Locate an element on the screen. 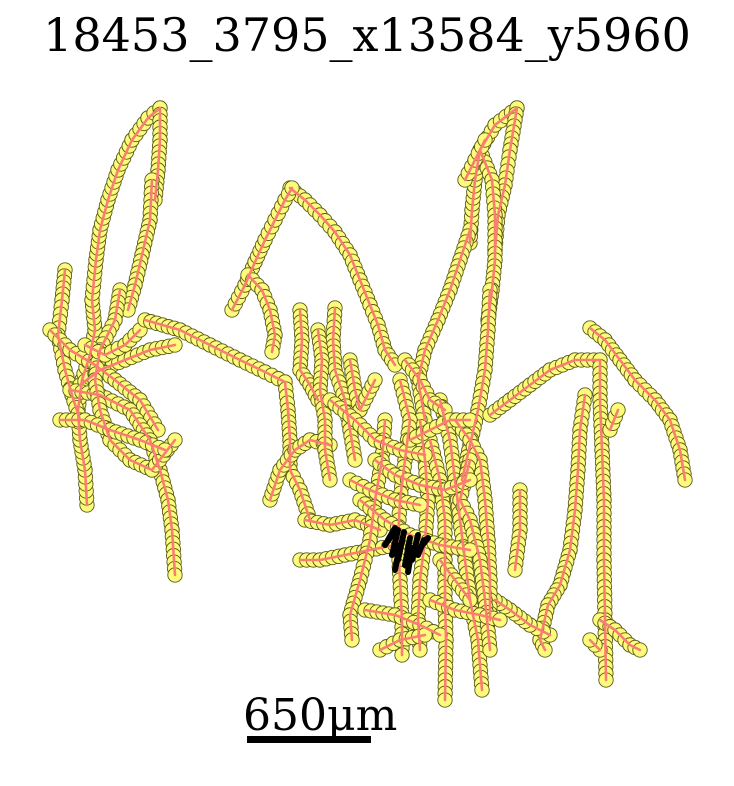  figure-title: 18453_3795_x13584_y5960 is located at coordinates (367, 35).